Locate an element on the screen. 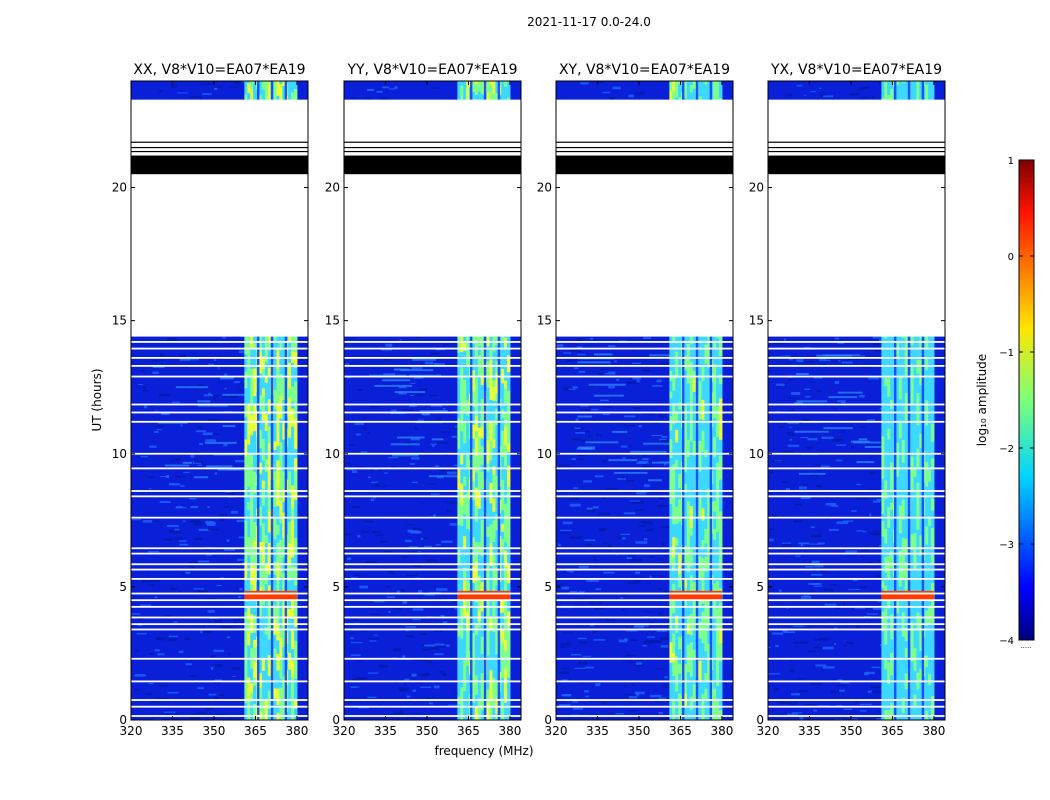 The image size is (1050, 800). subplot-title: YX, V8*V10=EA07*EA19 is located at coordinates (856, 70).